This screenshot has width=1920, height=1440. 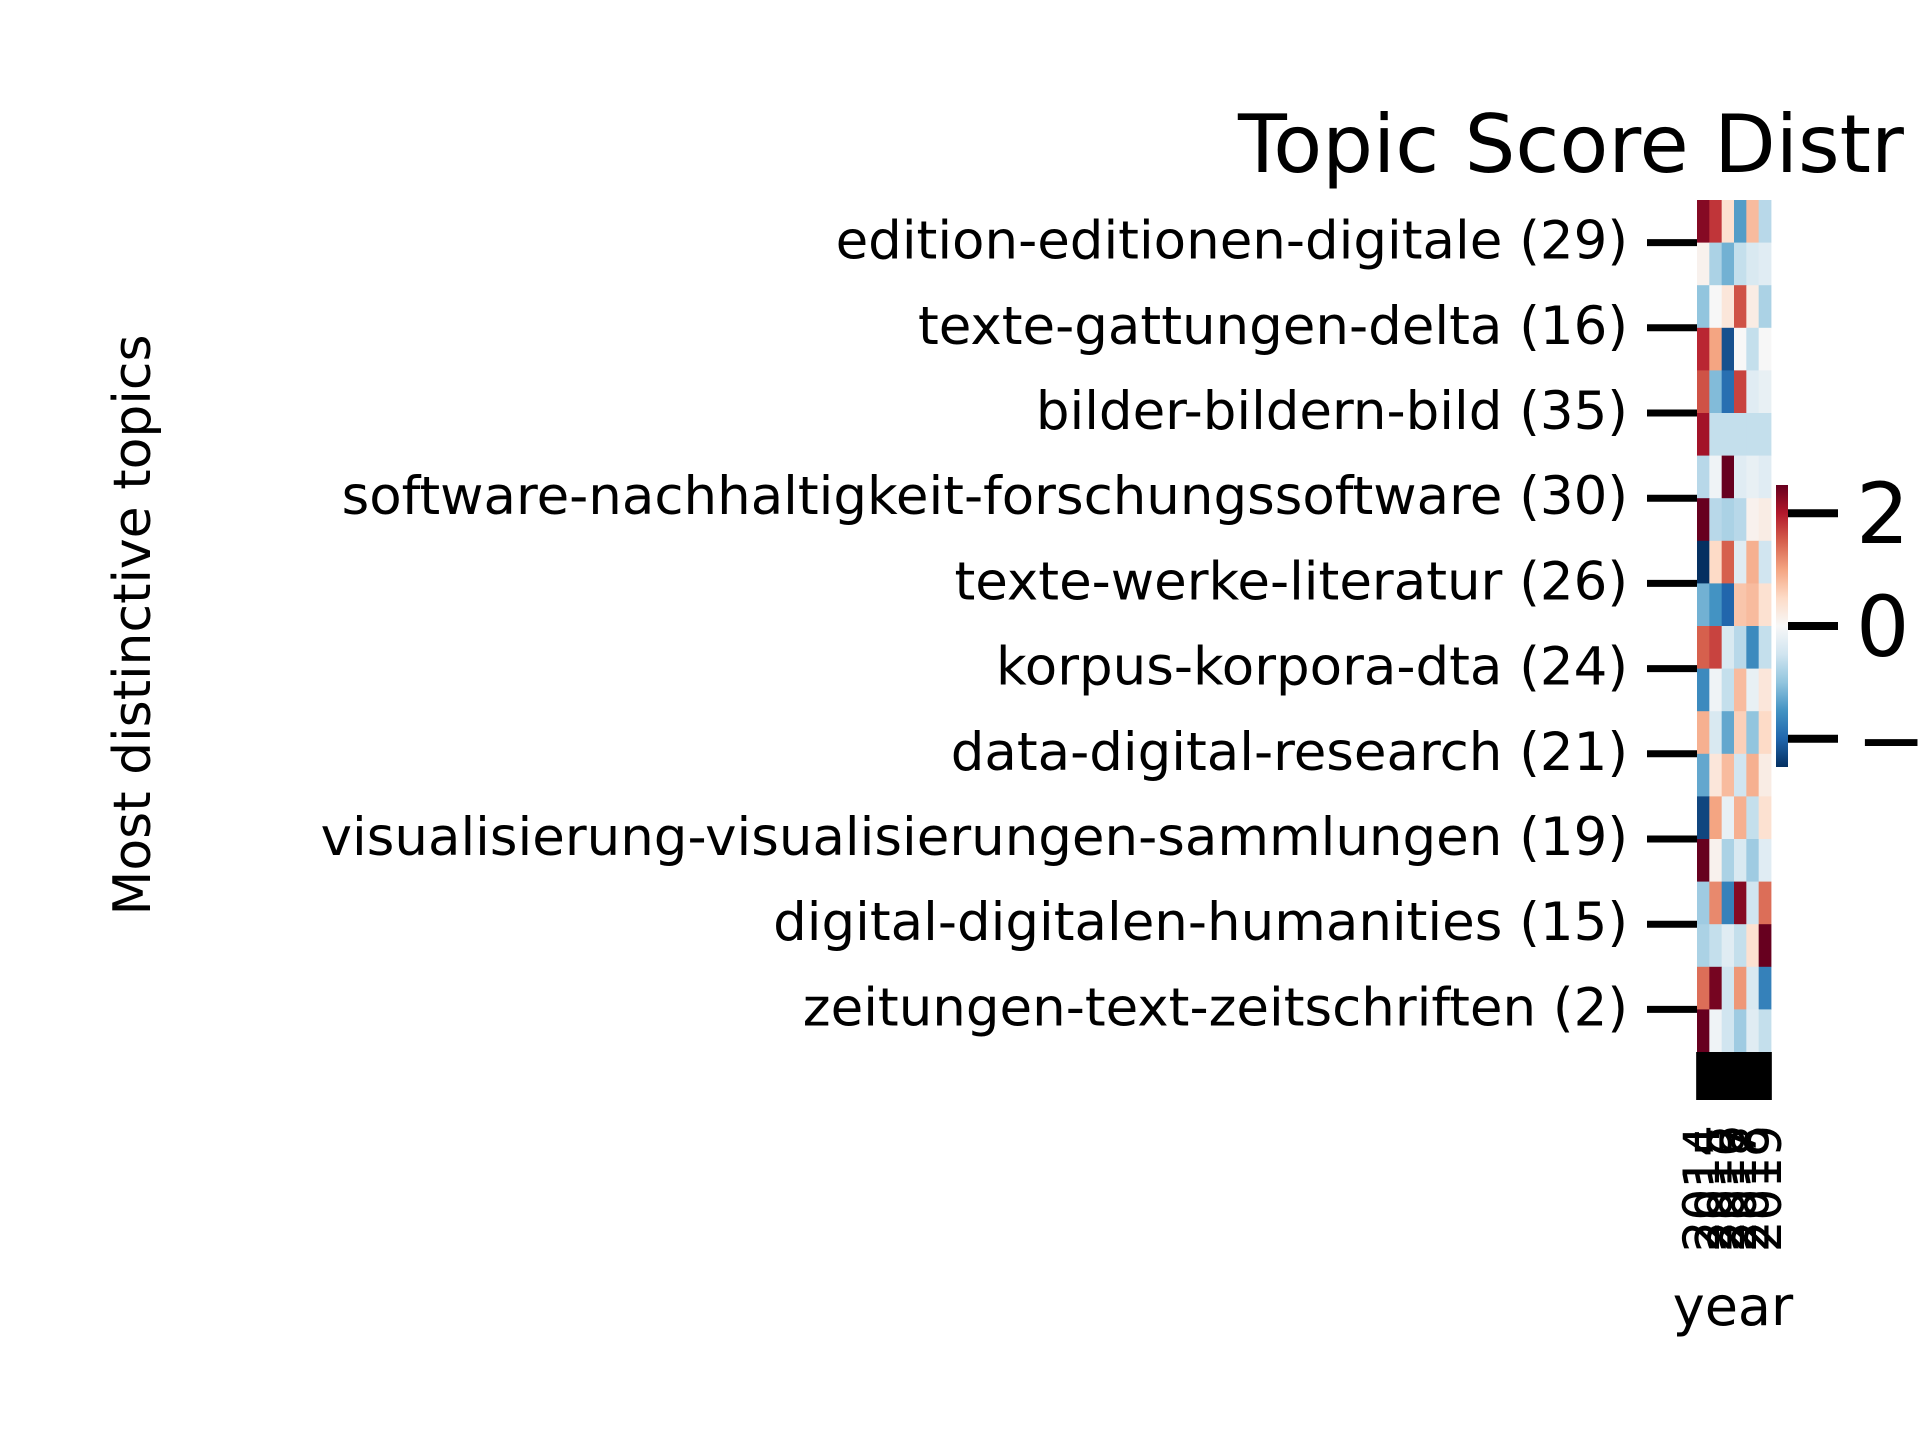 What do you see at coordinates (1570, 144) in the screenshot?
I see `chart-title: Topic Score Distr` at bounding box center [1570, 144].